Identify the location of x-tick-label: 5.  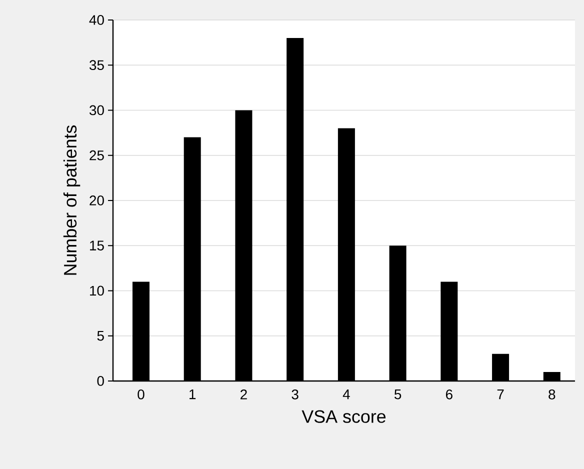
(398, 395).